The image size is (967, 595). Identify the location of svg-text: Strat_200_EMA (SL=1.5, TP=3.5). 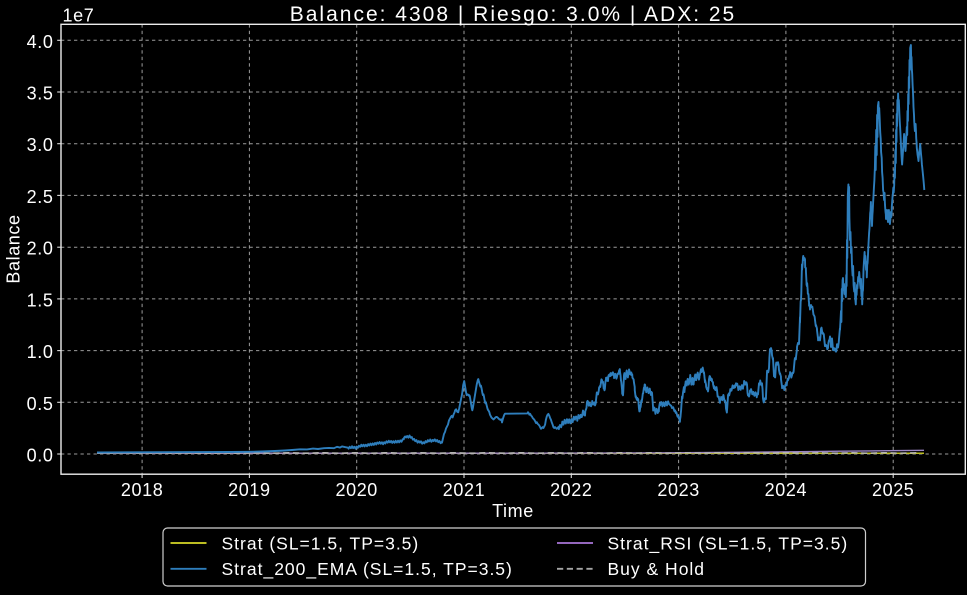
(367, 569).